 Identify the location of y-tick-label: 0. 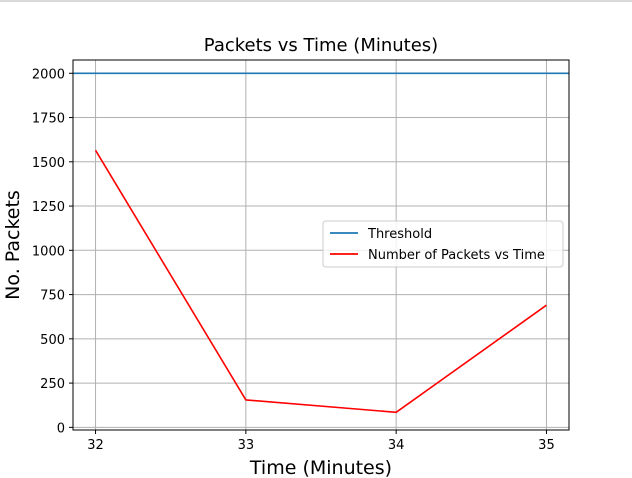
(61, 428).